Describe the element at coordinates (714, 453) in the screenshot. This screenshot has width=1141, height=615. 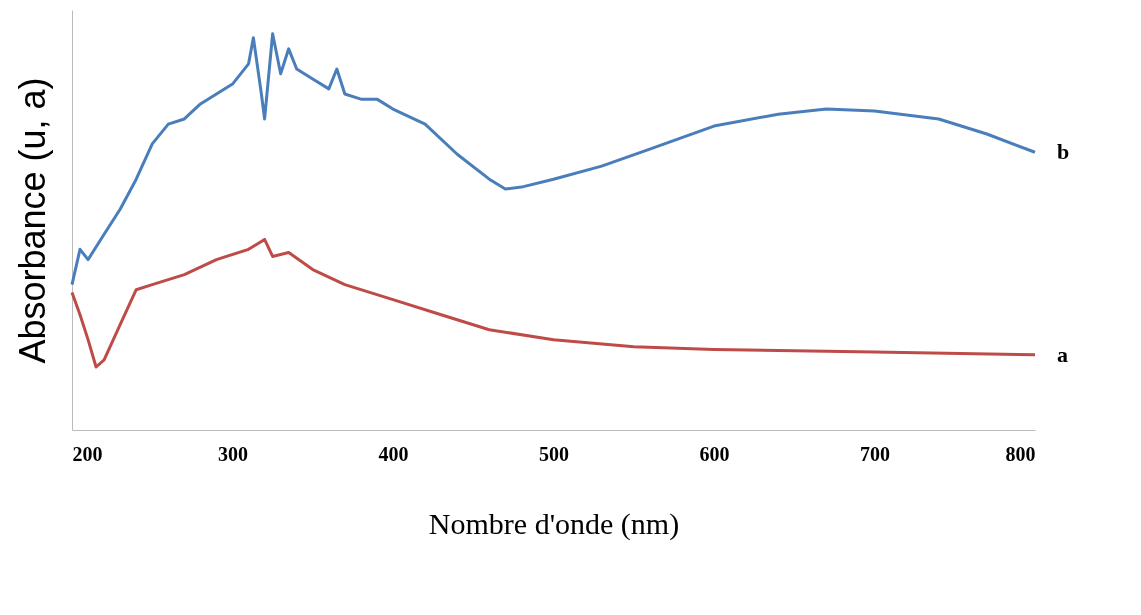
I see `x-tick-label: 600` at that location.